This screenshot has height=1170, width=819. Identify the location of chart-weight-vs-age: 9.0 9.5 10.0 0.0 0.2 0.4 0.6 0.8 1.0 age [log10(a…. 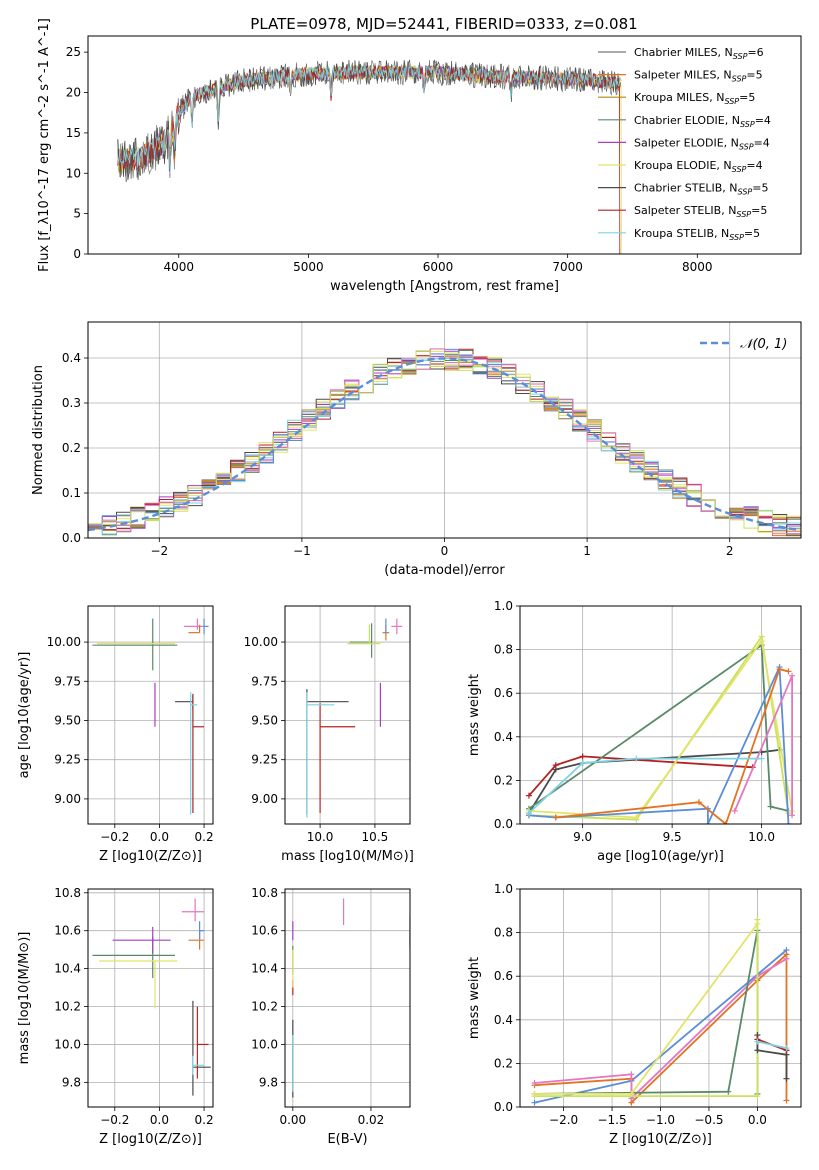
(634, 731).